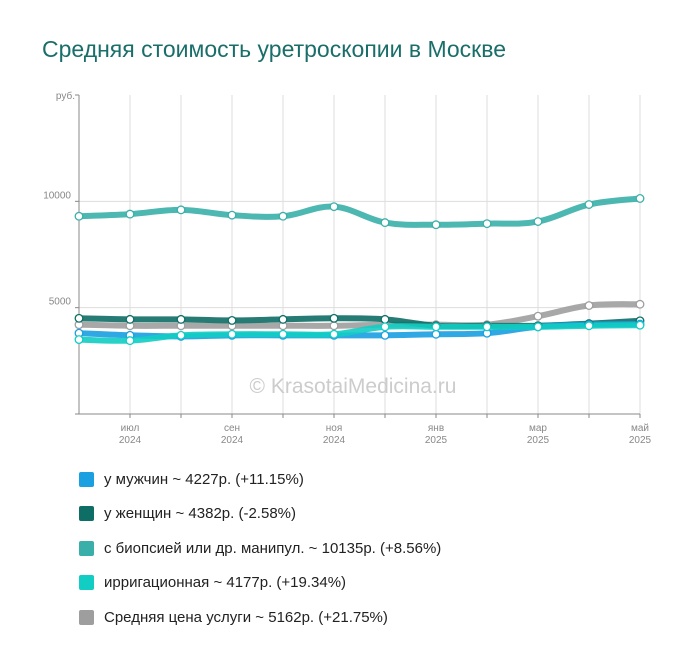  I want to click on legend-label: у женщин ~ 4382р. (-2.58%), so click(200, 514).